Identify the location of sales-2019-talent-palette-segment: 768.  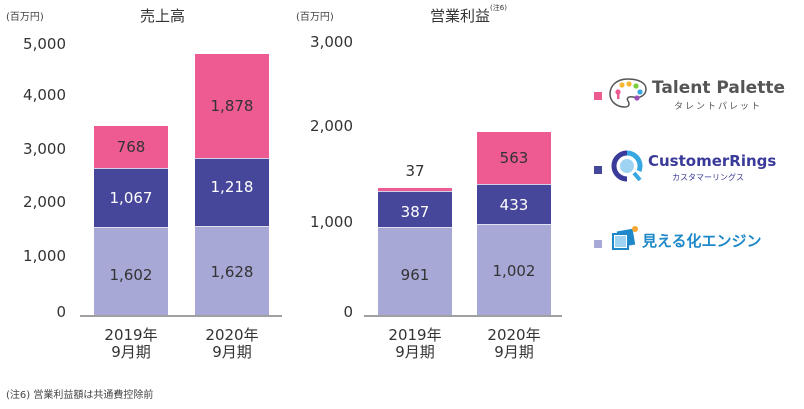
(131, 147).